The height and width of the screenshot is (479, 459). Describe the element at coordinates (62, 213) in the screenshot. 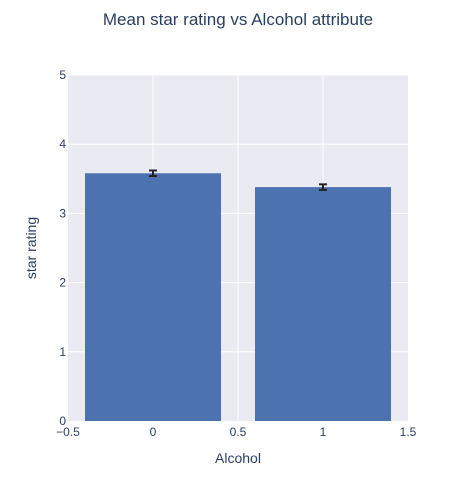

I see `y-tick-label: 3` at that location.